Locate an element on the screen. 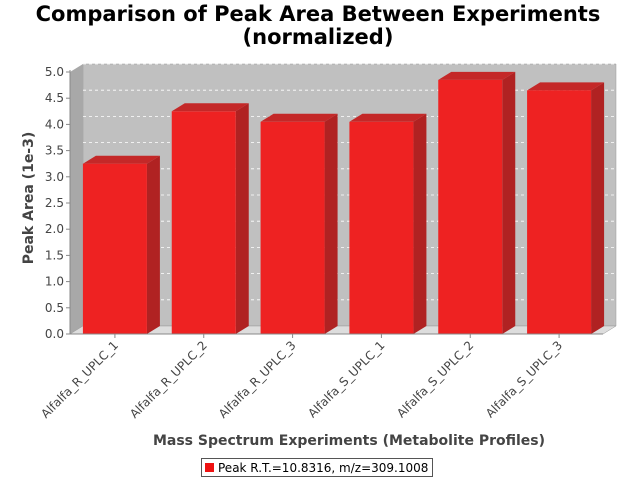  y-tick-label: 3.5 is located at coordinates (54, 151).